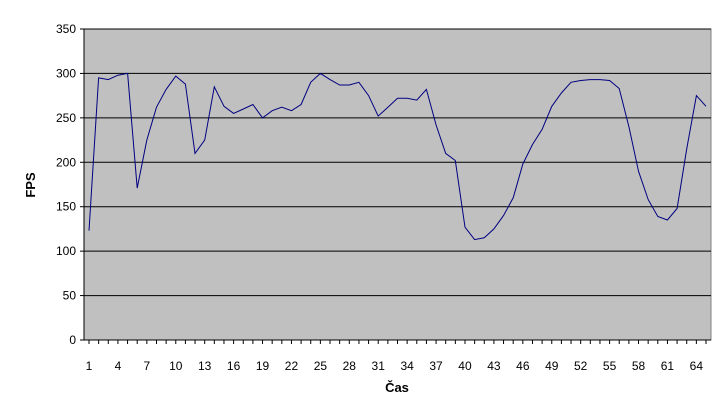 This screenshot has height=420, width=727. Describe the element at coordinates (66, 162) in the screenshot. I see `y-tick-label-200: 200` at that location.